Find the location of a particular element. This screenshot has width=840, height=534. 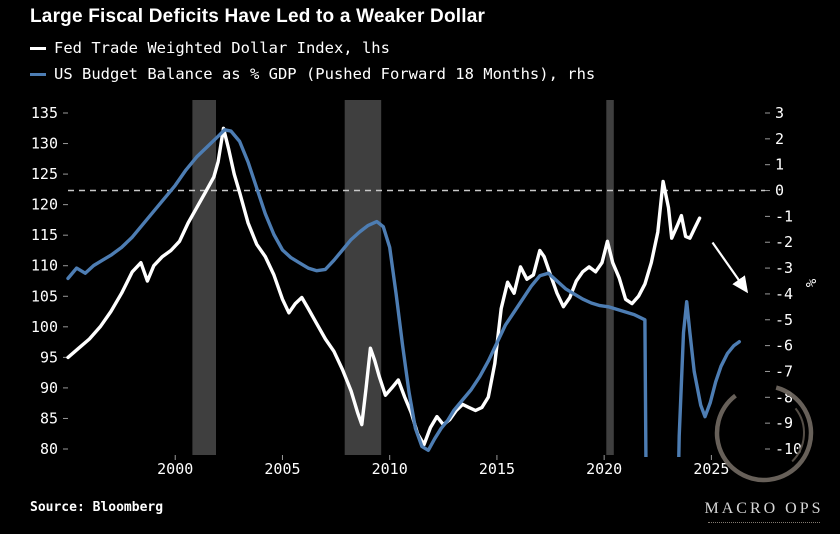

svg-text: 125 is located at coordinates (44, 174).